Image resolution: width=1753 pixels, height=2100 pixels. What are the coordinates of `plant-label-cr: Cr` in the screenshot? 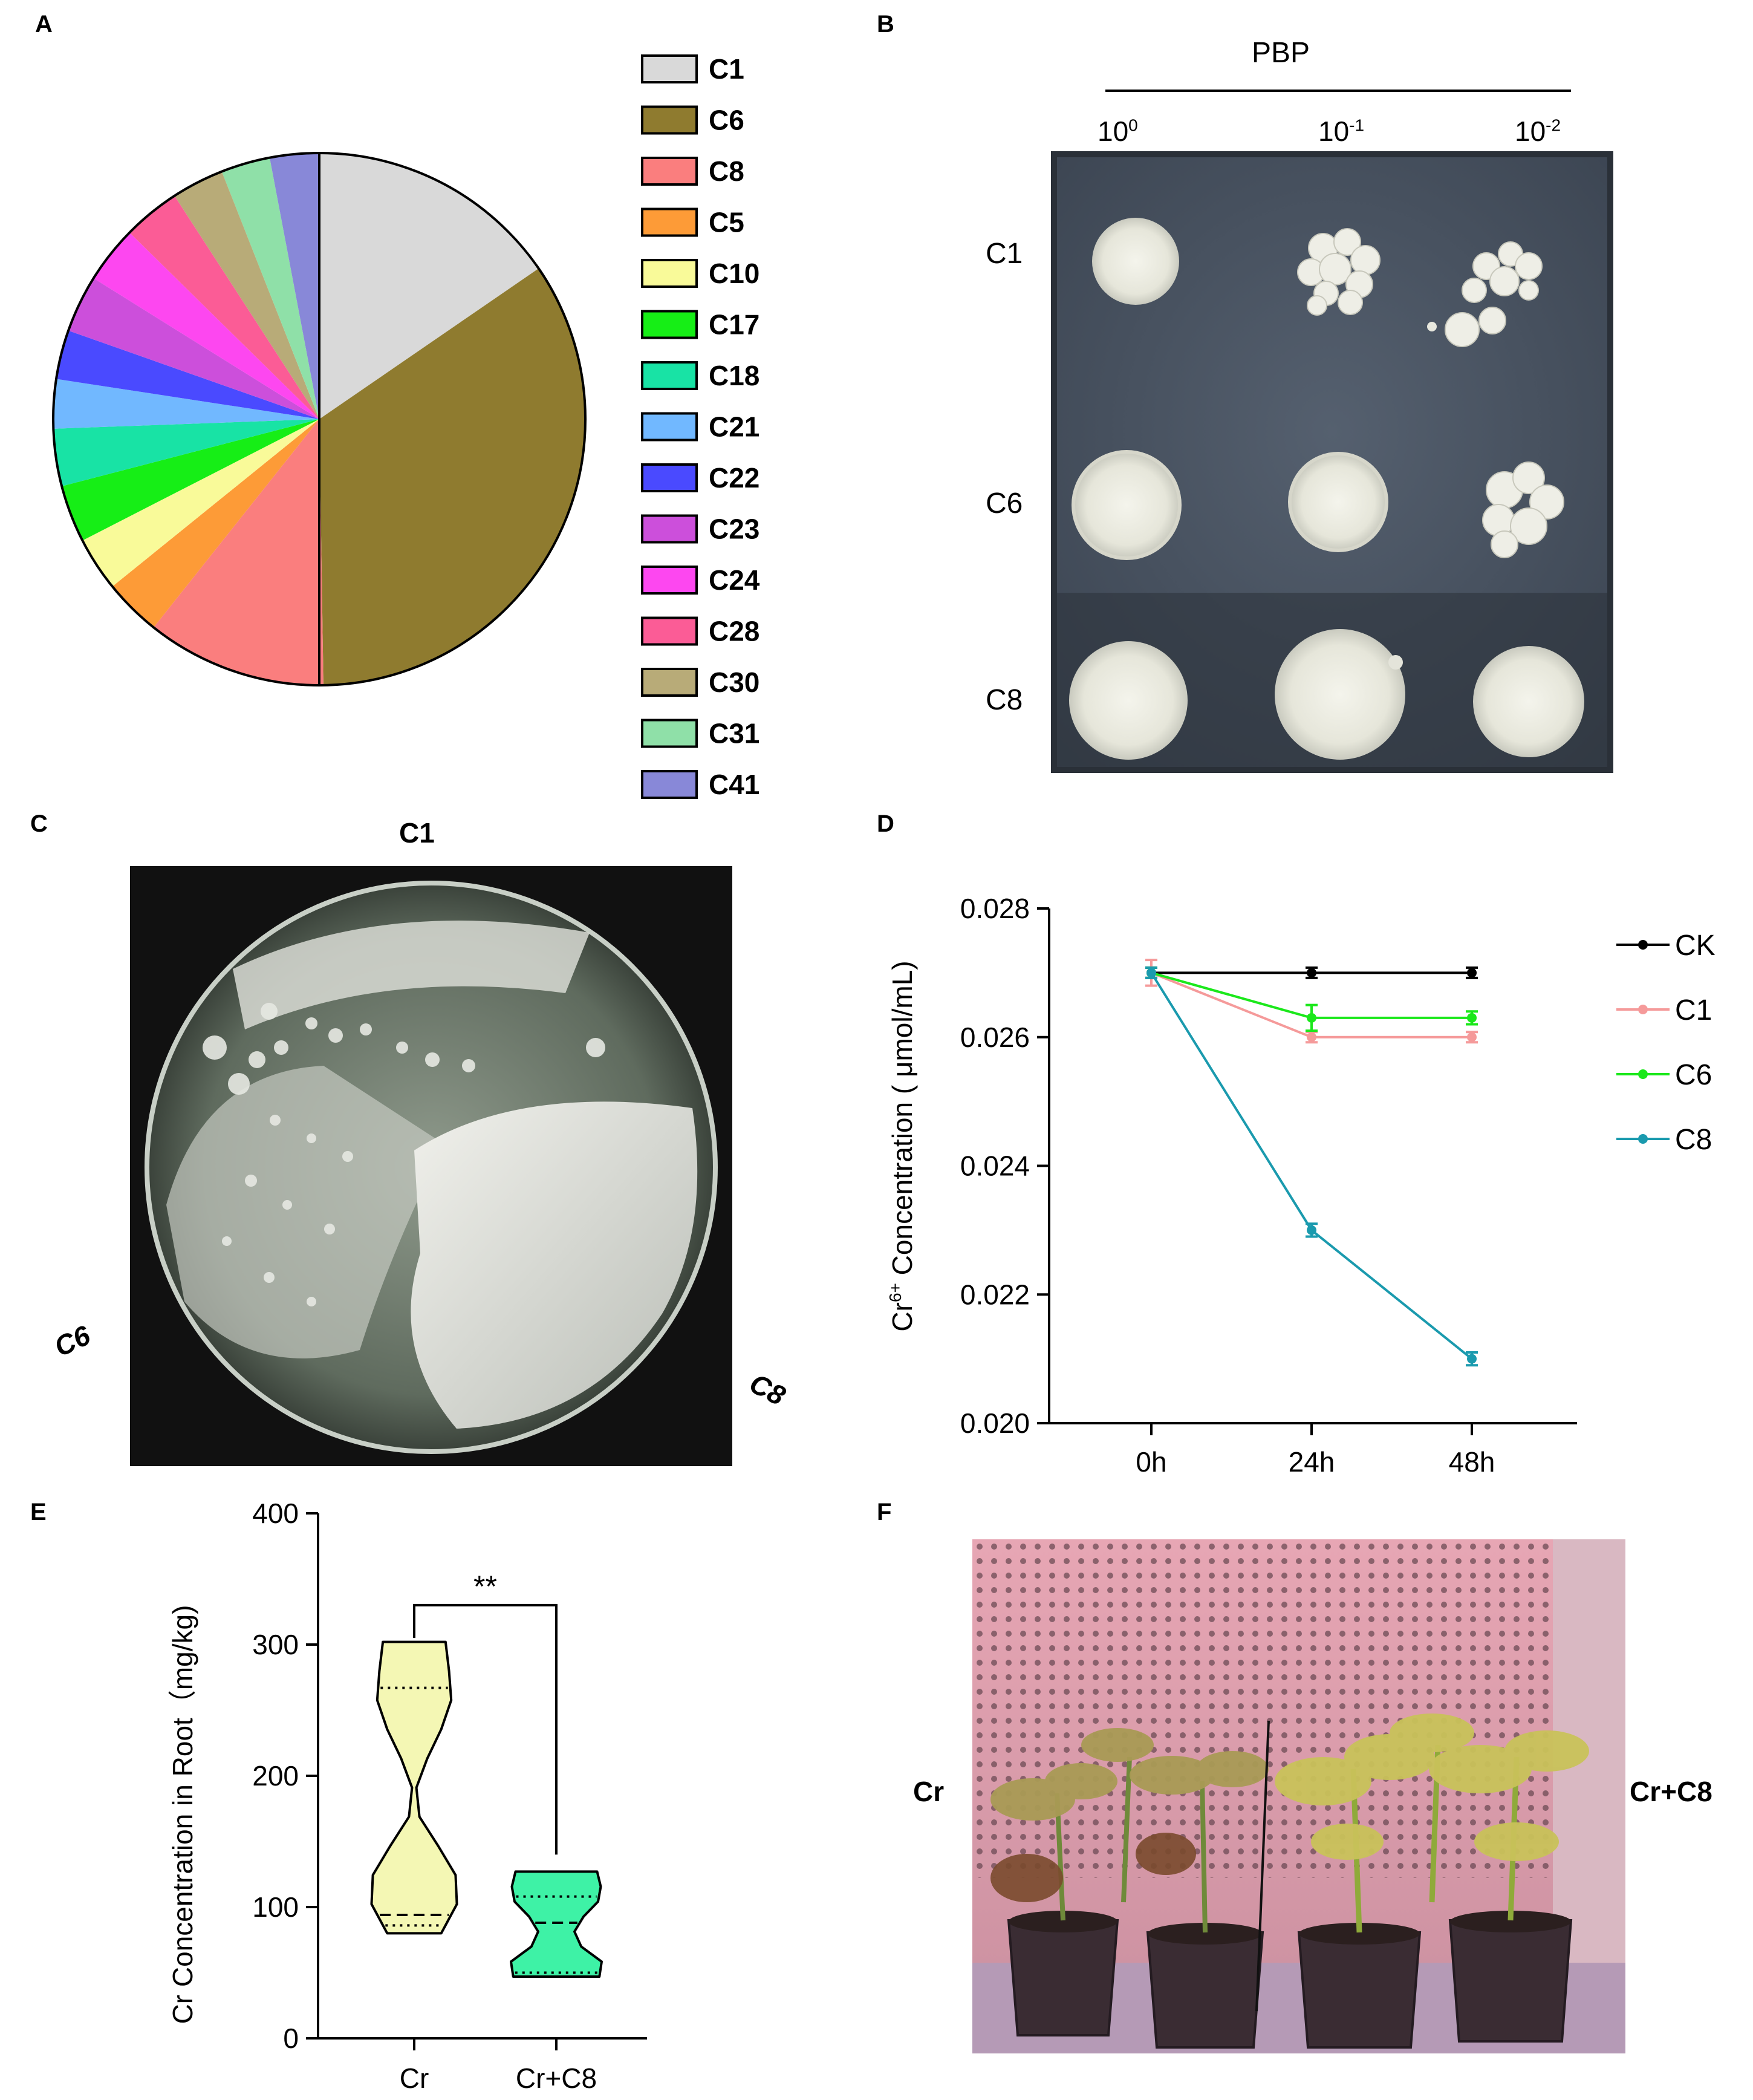 It's located at (929, 1791).